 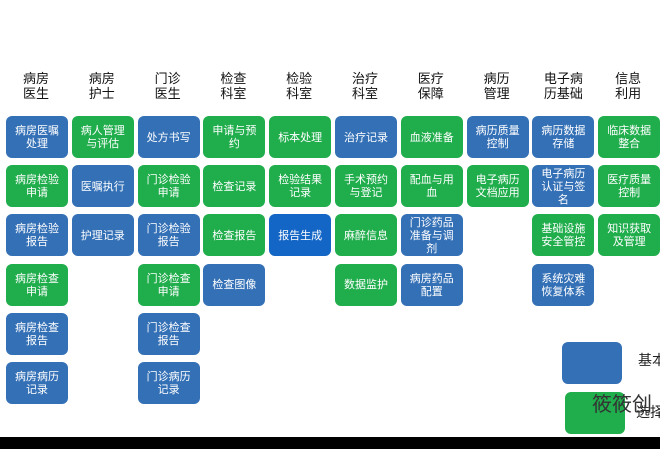 What do you see at coordinates (563, 186) in the screenshot?
I see `function-box: 电子病历认证与签名` at bounding box center [563, 186].